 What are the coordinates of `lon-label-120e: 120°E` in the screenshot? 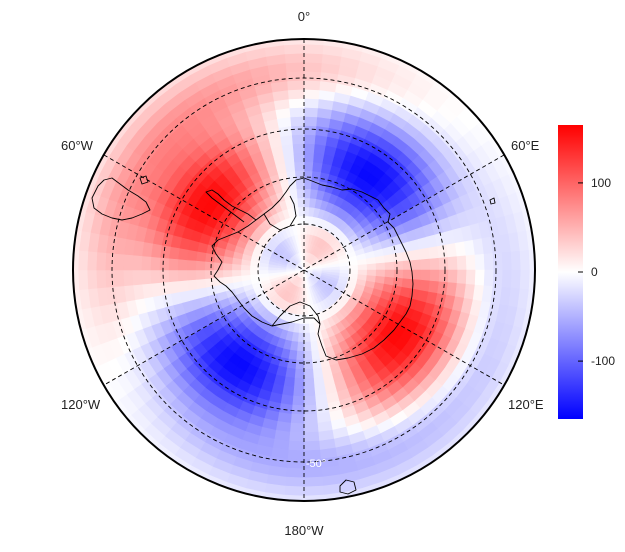 It's located at (526, 404).